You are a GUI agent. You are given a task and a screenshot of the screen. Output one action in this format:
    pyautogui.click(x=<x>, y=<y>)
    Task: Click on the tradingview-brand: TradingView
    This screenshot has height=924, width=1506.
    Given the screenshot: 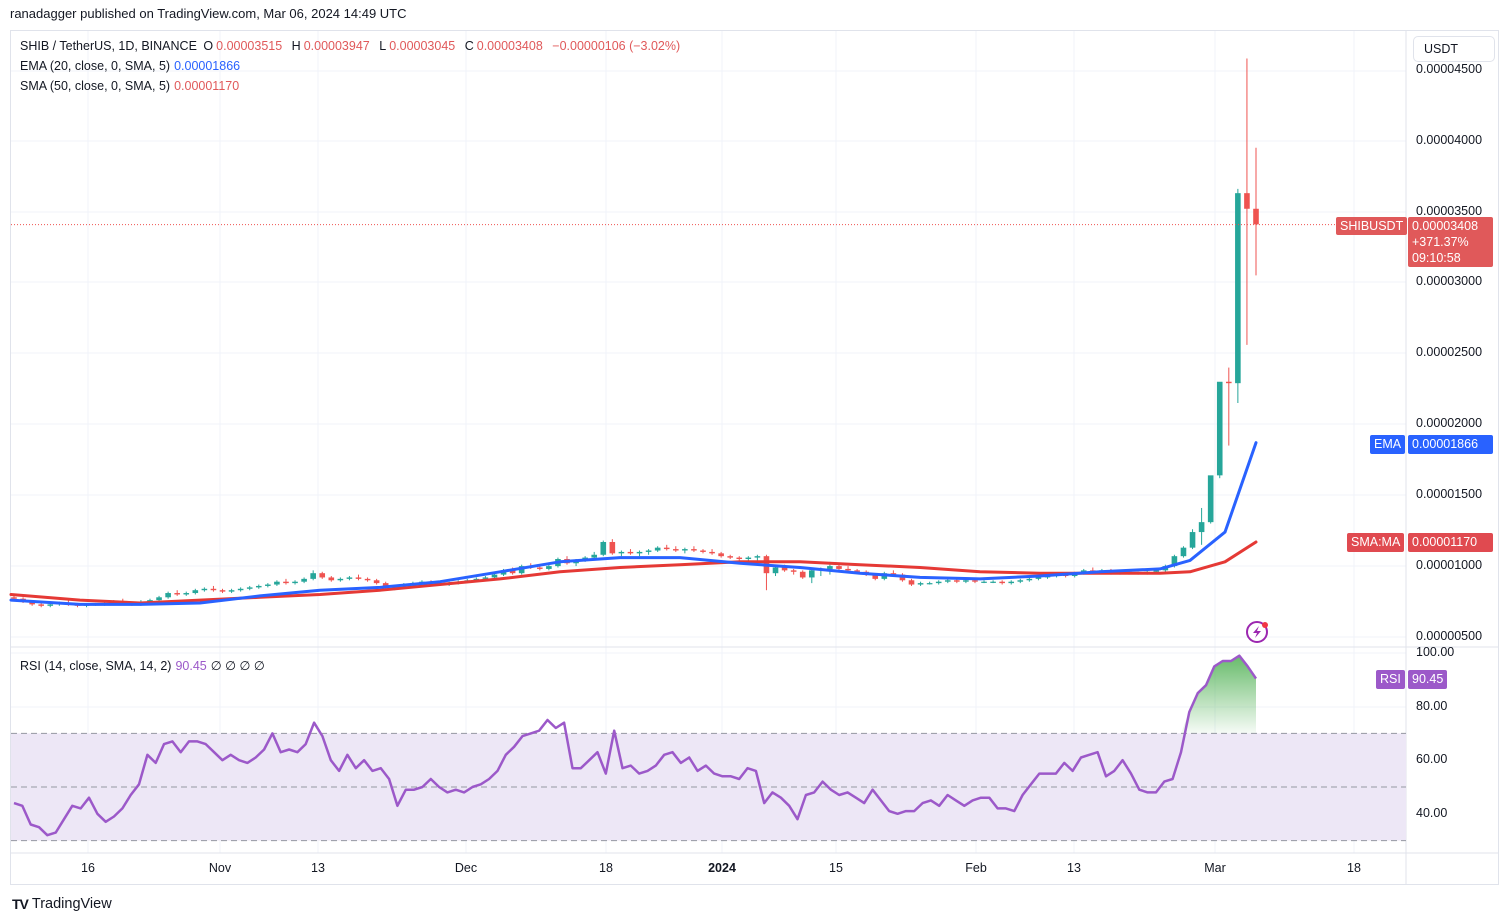 What is the action you would take?
    pyautogui.click(x=71, y=904)
    